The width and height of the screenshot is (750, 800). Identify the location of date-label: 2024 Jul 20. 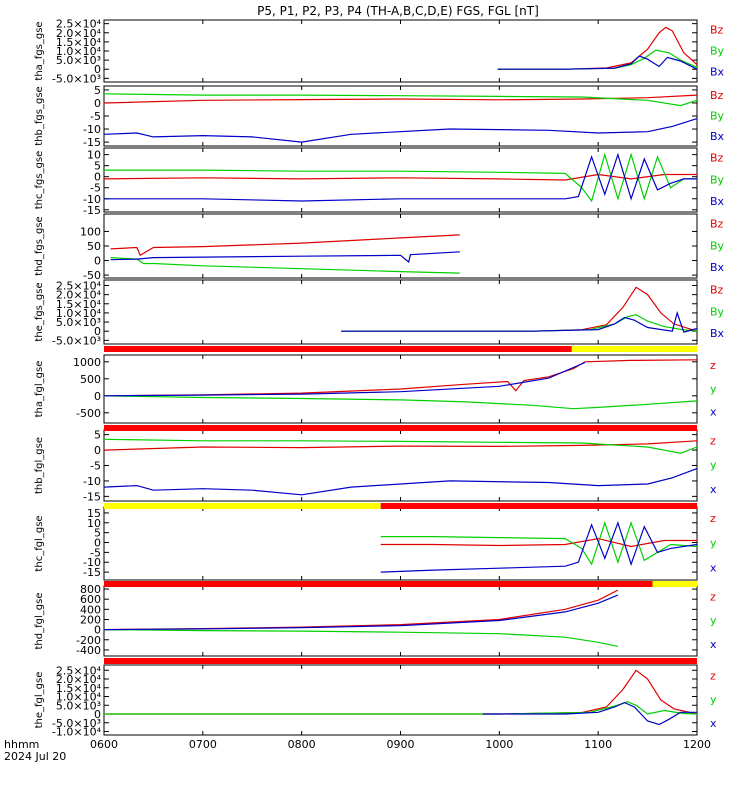
(35, 756).